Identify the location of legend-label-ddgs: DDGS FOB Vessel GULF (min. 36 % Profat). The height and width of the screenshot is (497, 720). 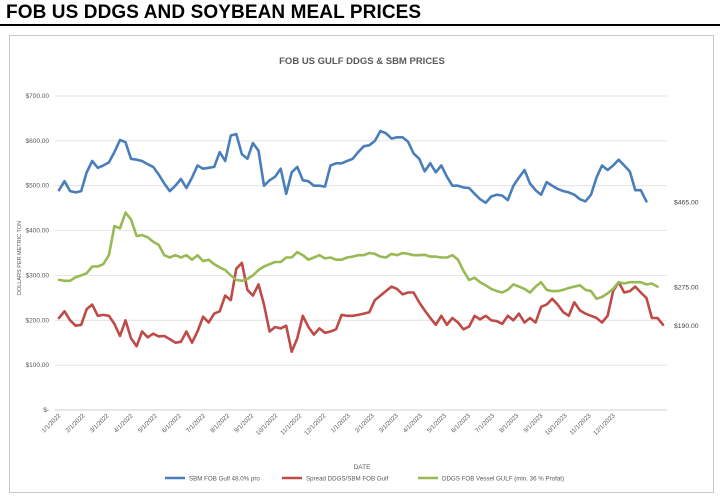
(503, 479).